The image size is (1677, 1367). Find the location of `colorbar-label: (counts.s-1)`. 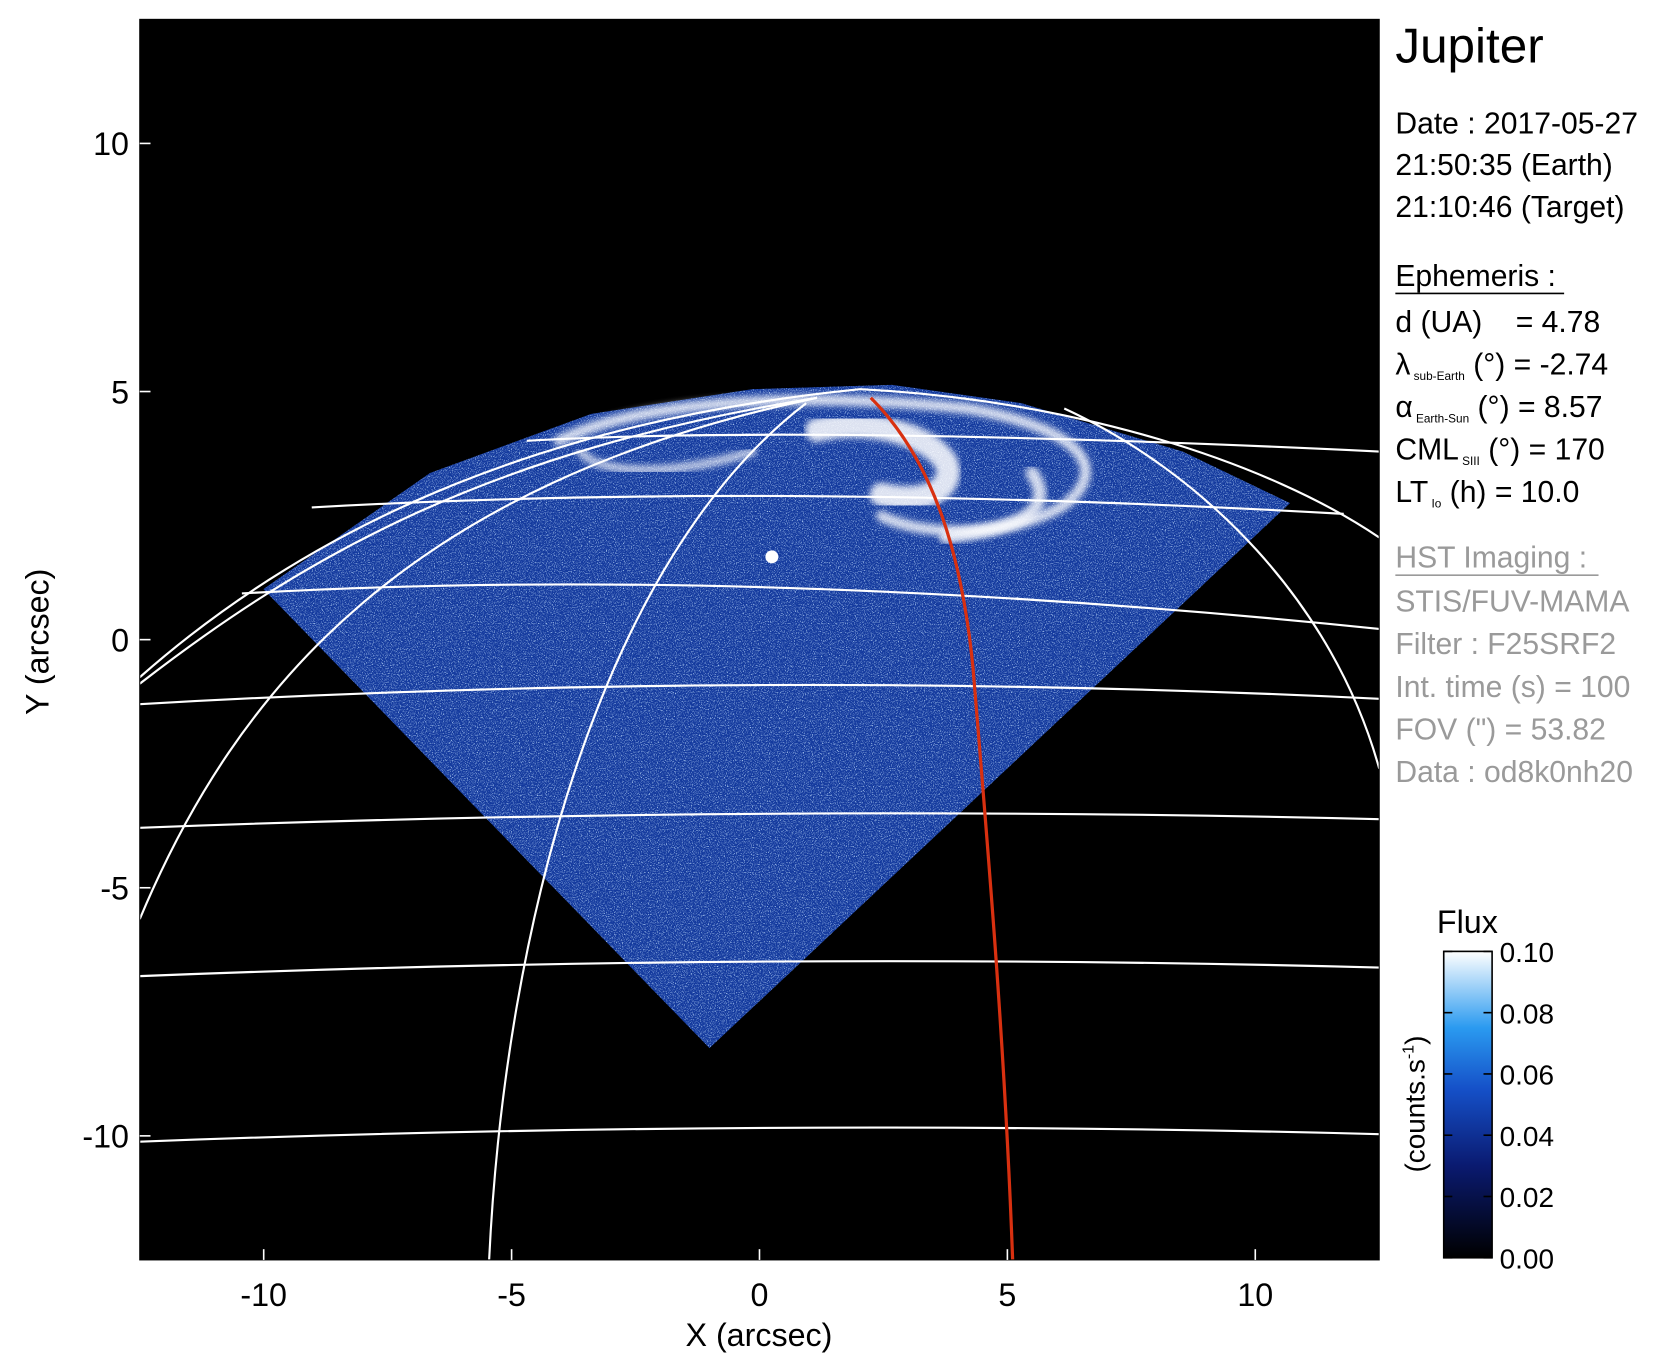

colorbar-label: (counts.s-1) is located at coordinates (1414, 1104).